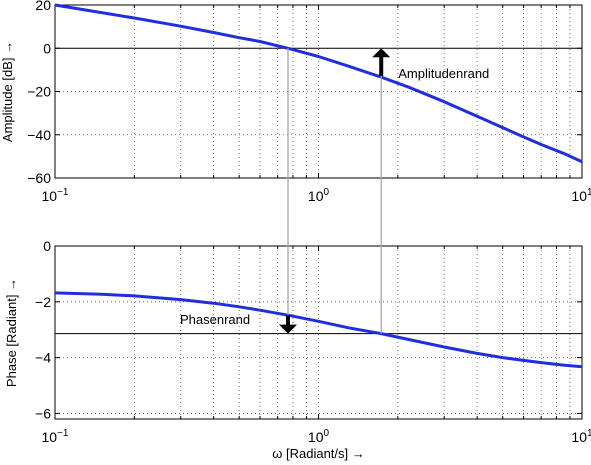 Image resolution: width=591 pixels, height=465 pixels. I want to click on y-tick-label: −2, so click(43, 302).